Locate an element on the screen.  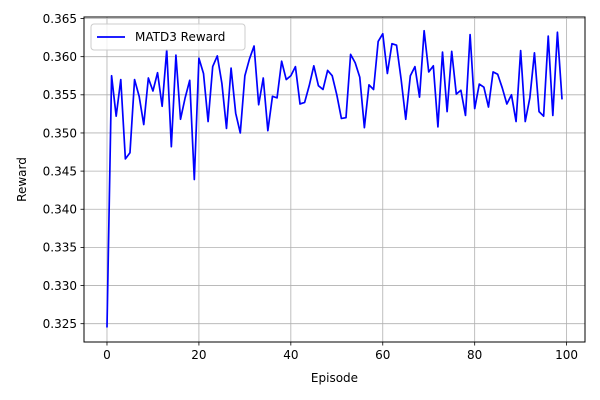
x-tick-label: 80 is located at coordinates (474, 355).